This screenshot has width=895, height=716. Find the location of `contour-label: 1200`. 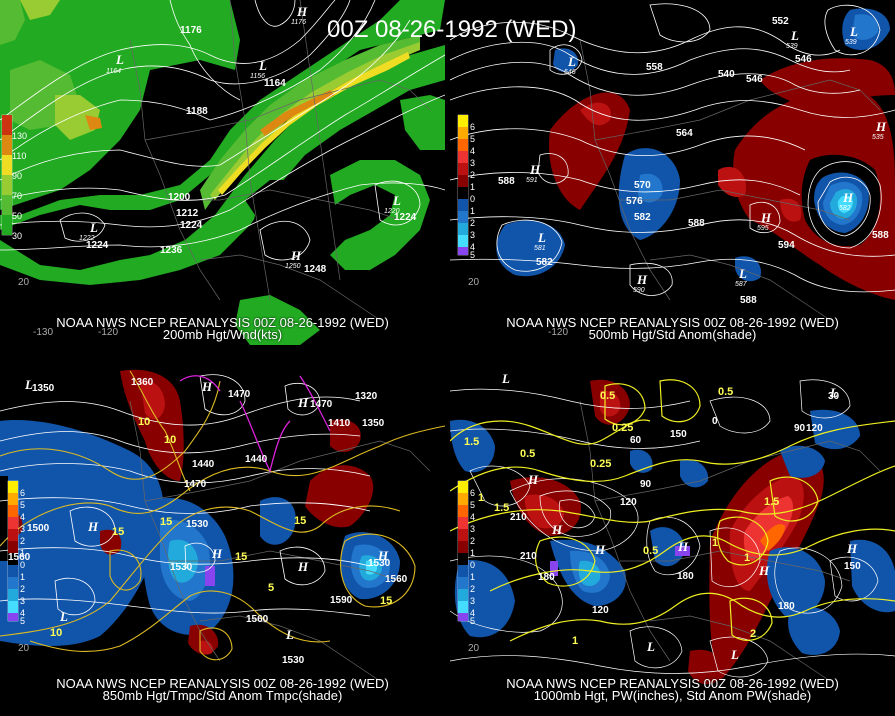

contour-label: 1200 is located at coordinates (179, 197).